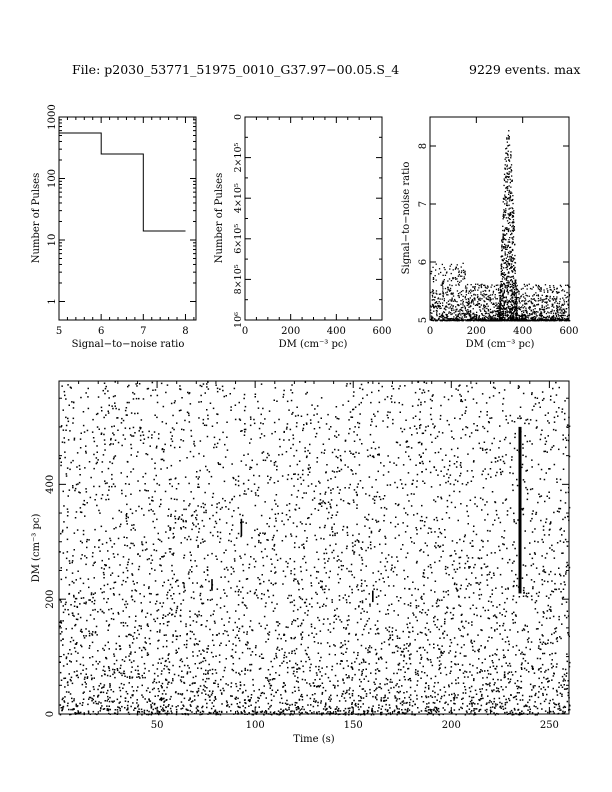  Describe the element at coordinates (522, 331) in the screenshot. I see `snr-vs-dm-xtick-label: 400` at that location.